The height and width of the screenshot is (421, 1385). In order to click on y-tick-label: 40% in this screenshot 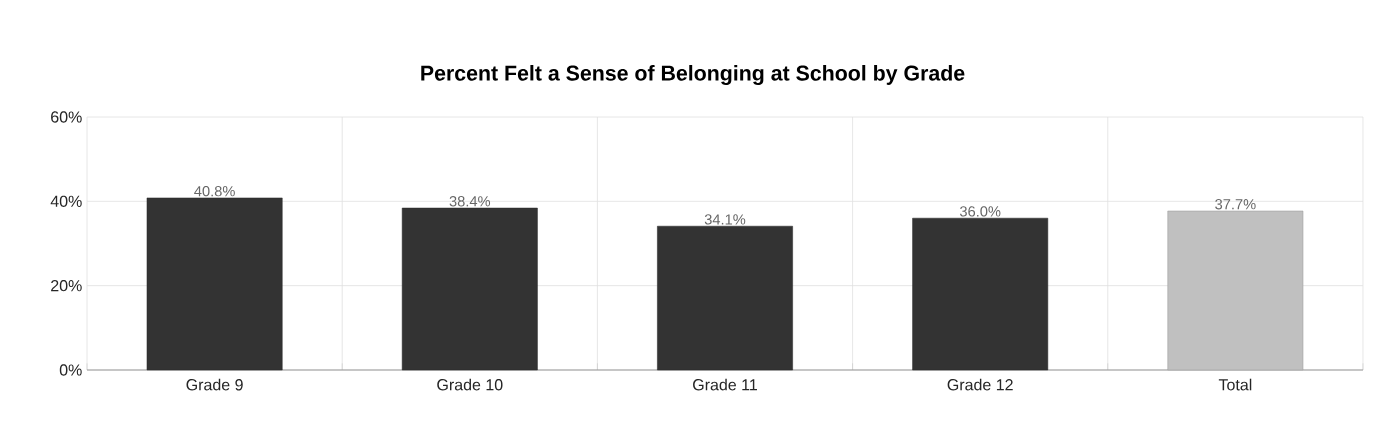, I will do `click(66, 201)`.